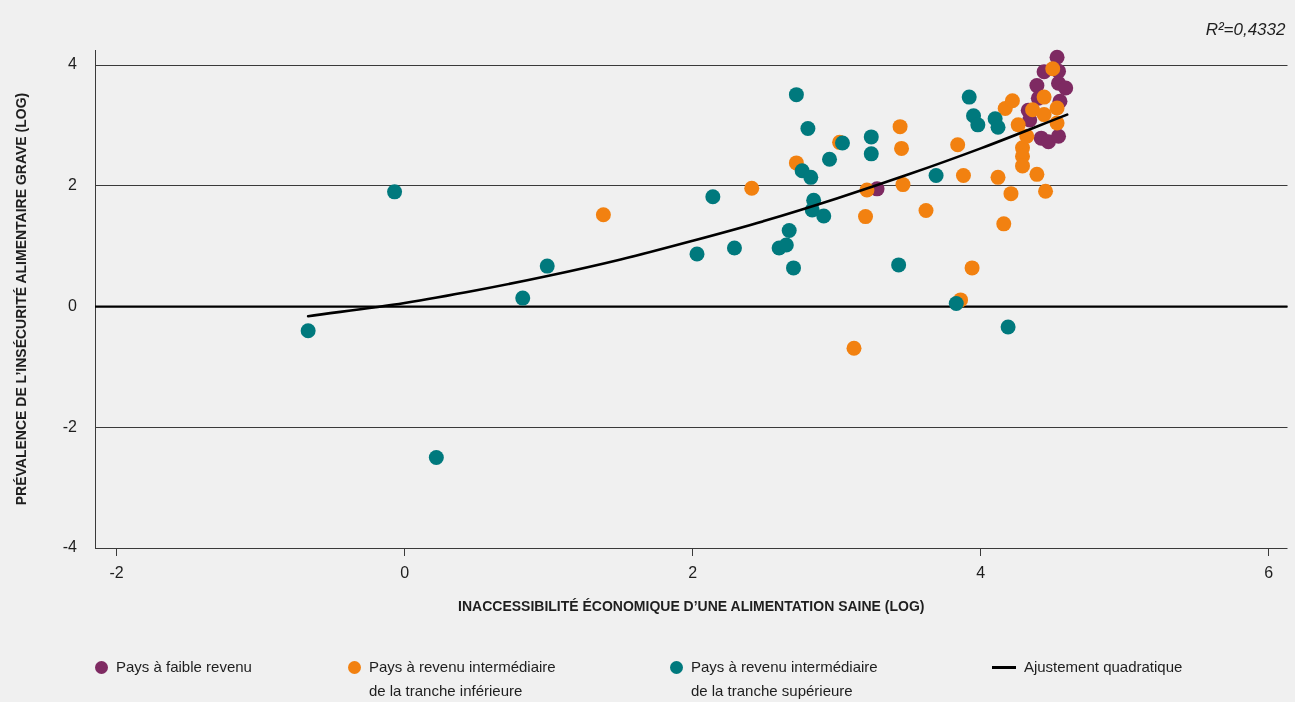 This screenshot has width=1295, height=702. What do you see at coordinates (693, 573) in the screenshot?
I see `x-tick-label: 2` at bounding box center [693, 573].